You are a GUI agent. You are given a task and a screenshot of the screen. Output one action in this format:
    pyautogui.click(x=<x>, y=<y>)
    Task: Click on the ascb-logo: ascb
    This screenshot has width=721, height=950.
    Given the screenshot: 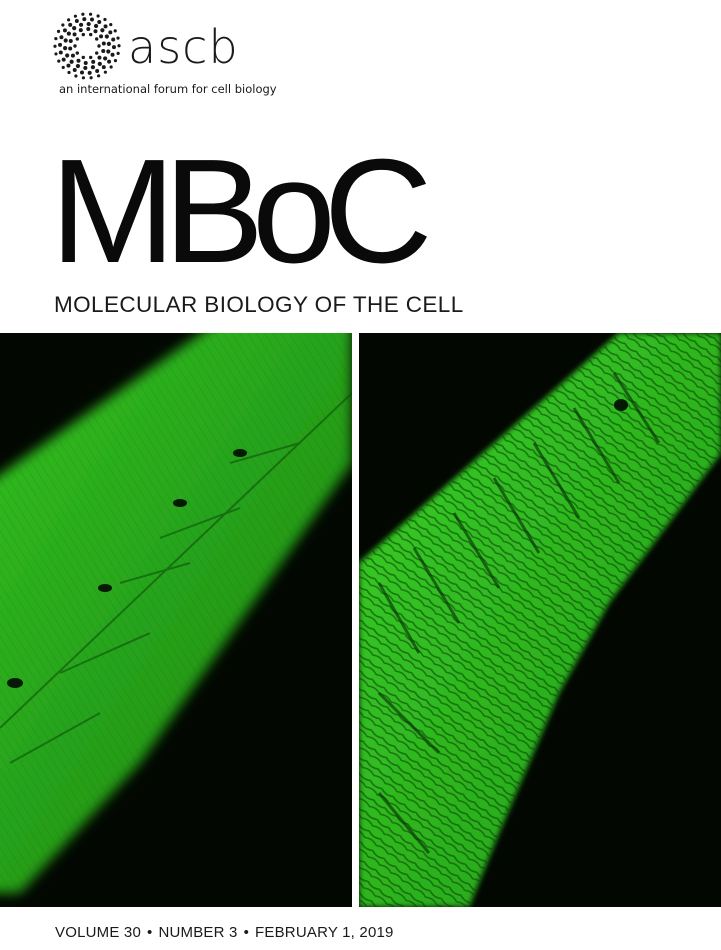 What is the action you would take?
    pyautogui.click(x=182, y=55)
    